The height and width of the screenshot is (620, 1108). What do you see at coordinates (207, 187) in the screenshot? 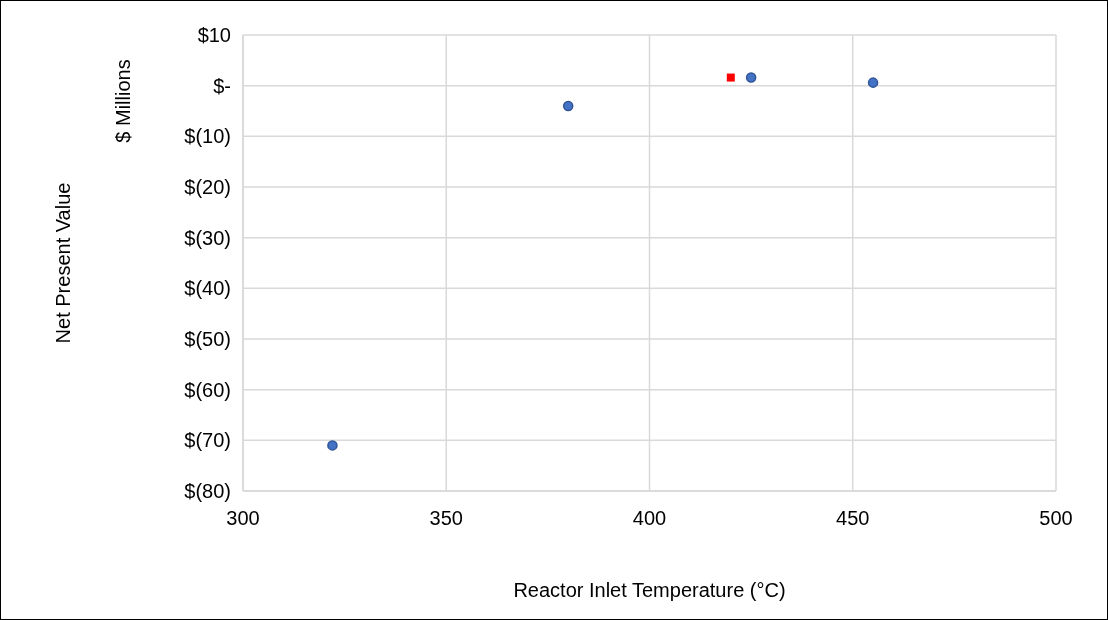
I see `y-tick-label: $(20)` at bounding box center [207, 187].